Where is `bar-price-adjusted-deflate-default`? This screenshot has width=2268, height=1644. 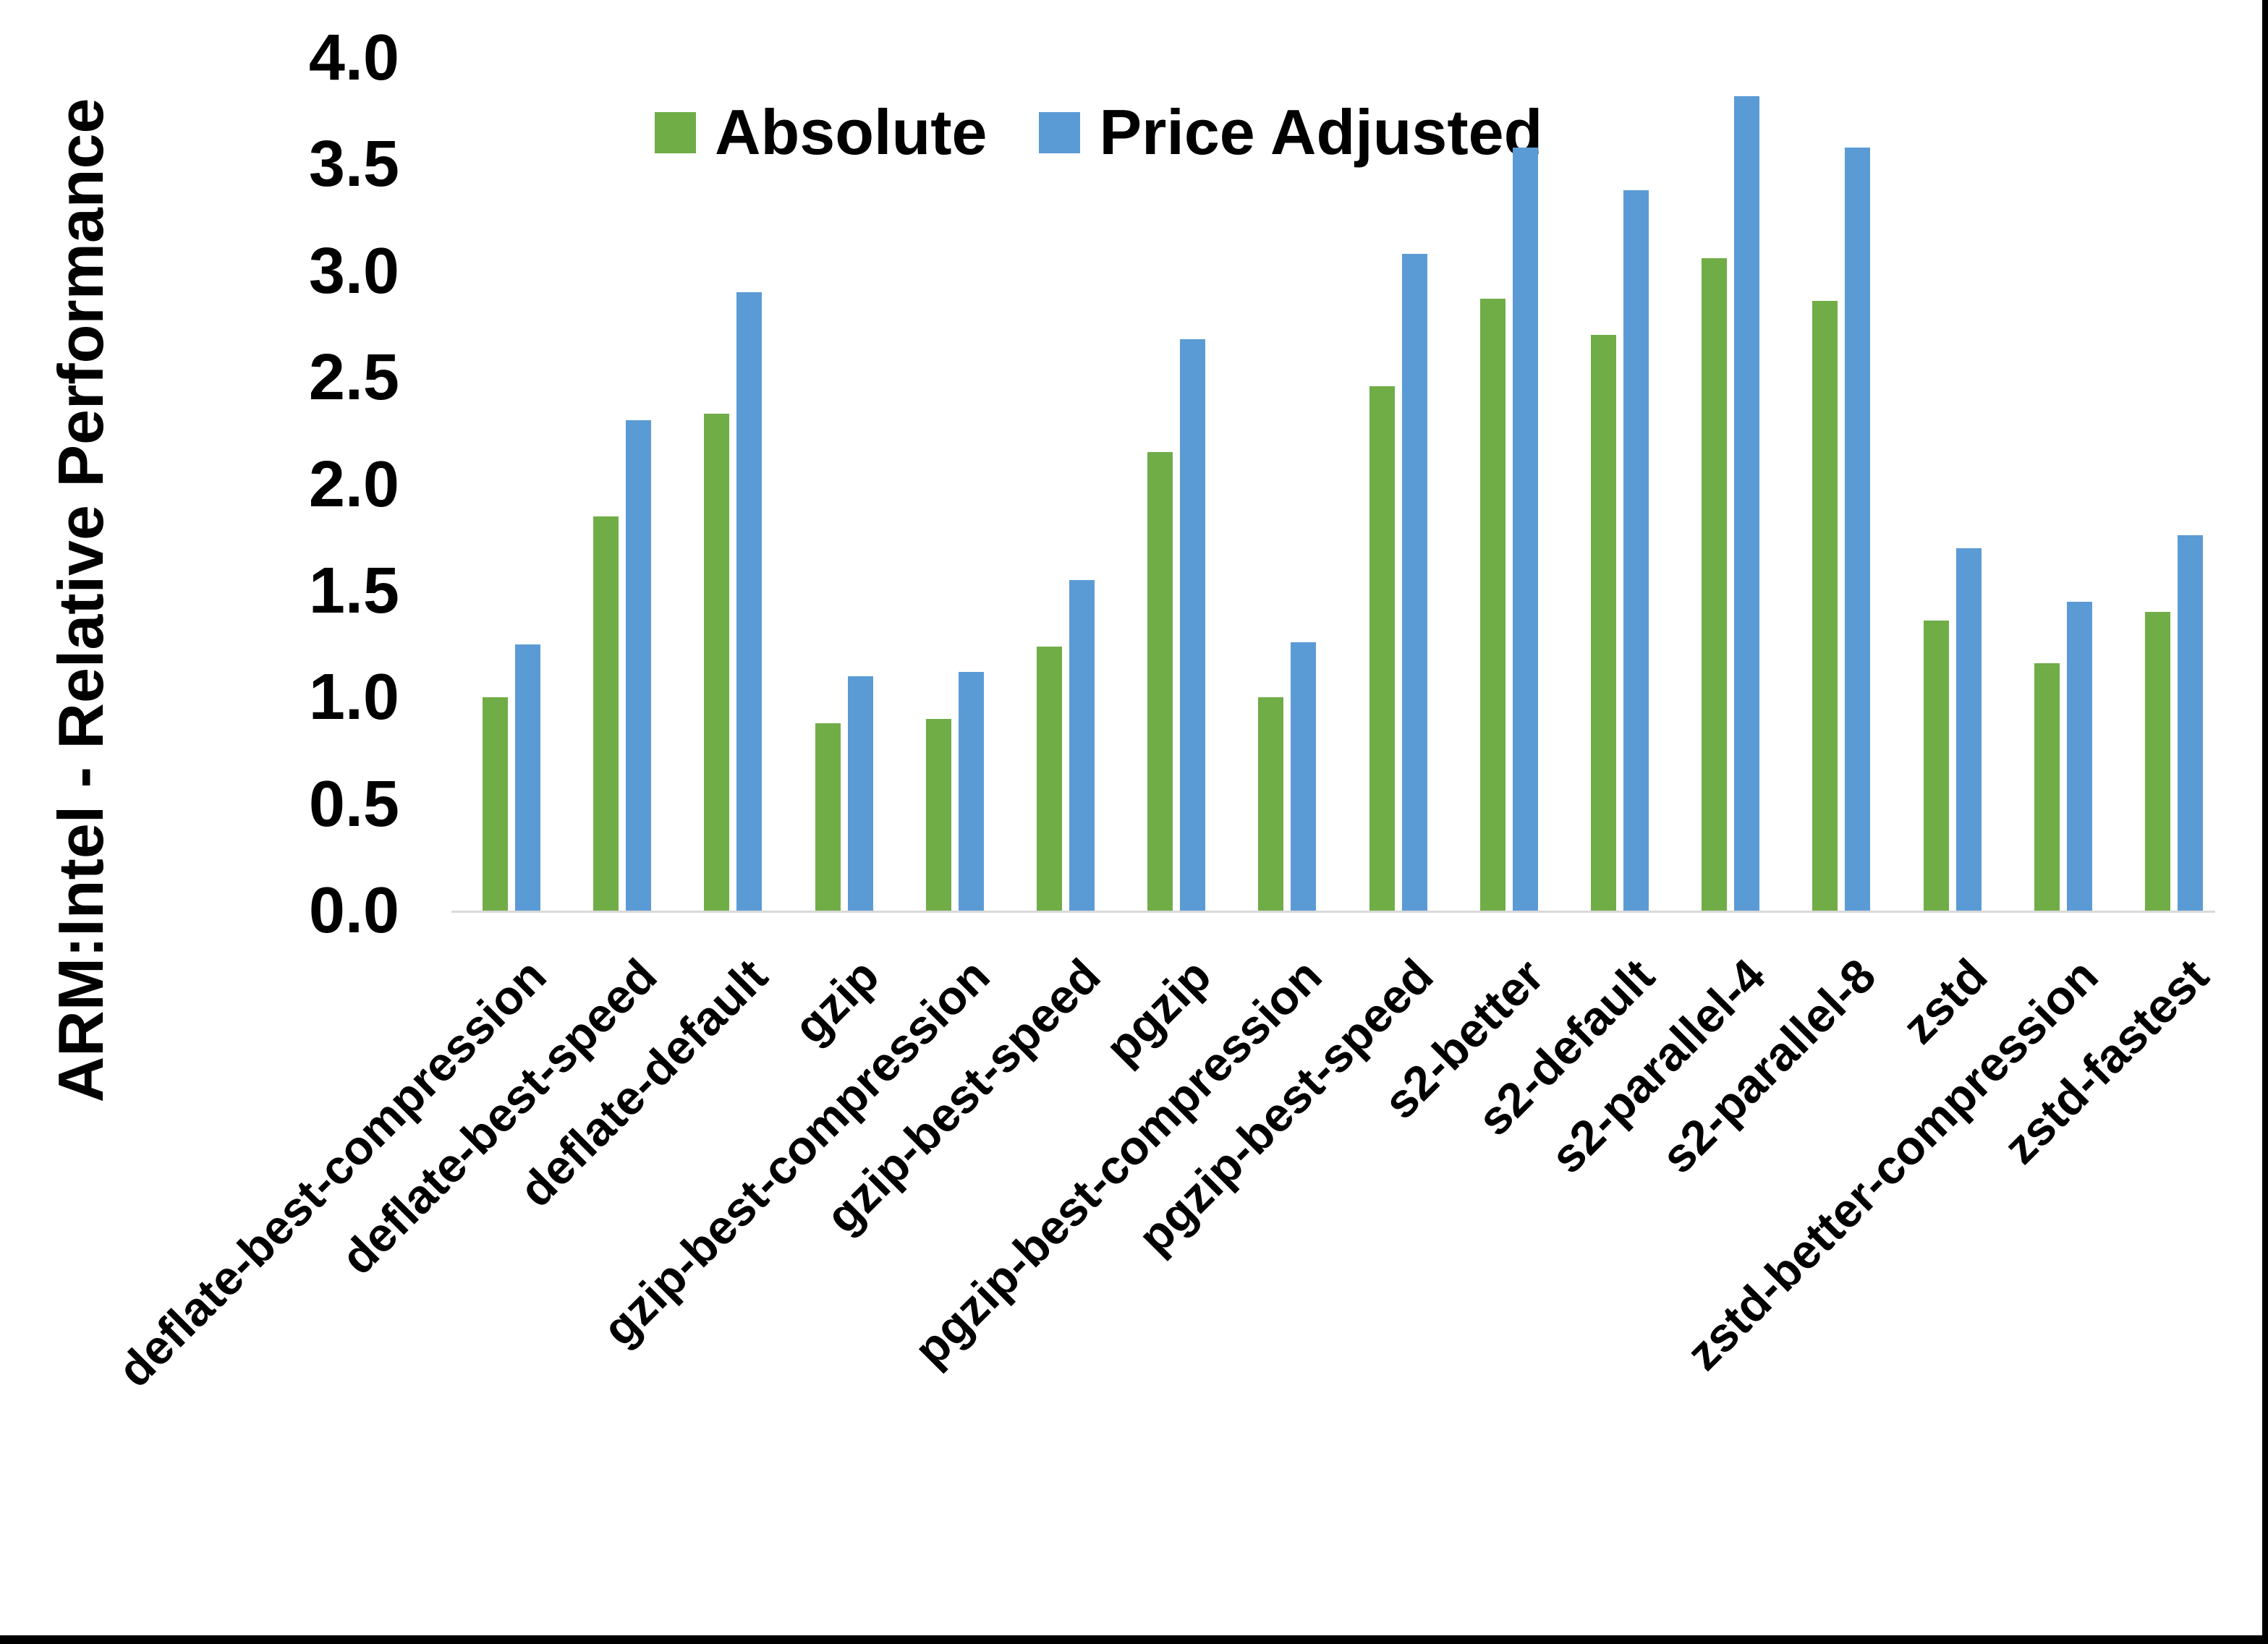 bar-price-adjusted-deflate-default is located at coordinates (749, 601).